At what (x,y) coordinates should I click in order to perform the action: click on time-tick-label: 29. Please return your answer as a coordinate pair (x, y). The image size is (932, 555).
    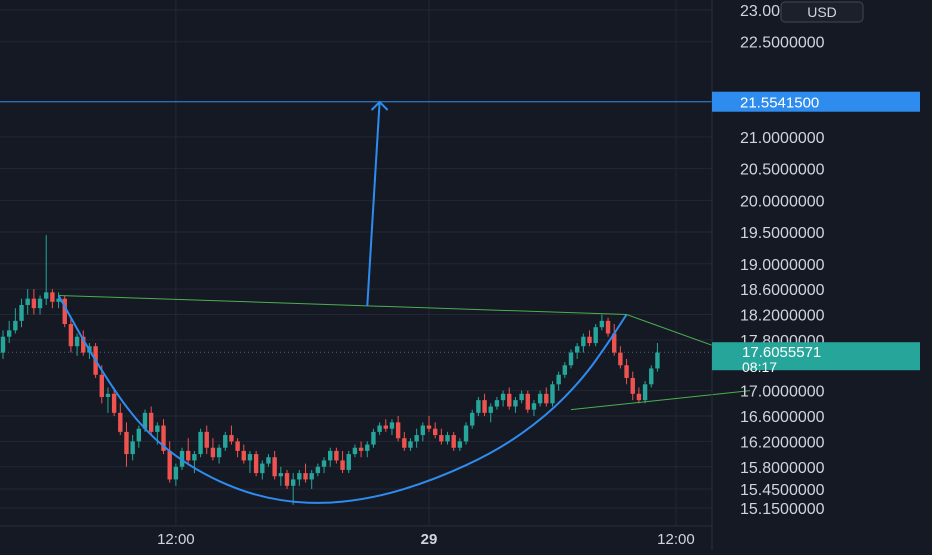
    Looking at the image, I should click on (429, 539).